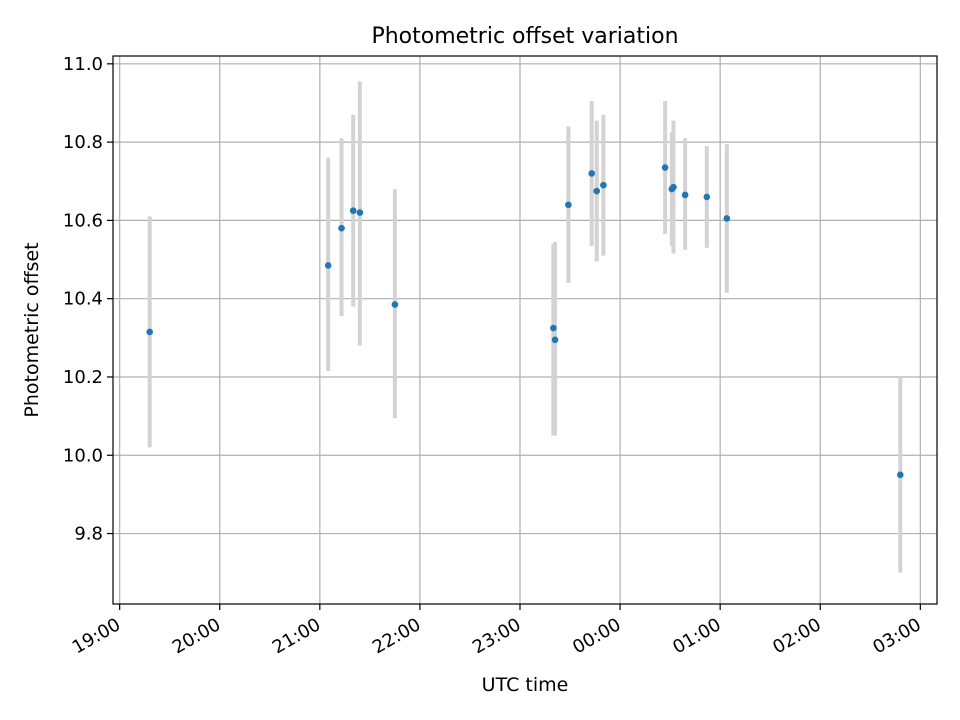 This screenshot has width=960, height=720. Describe the element at coordinates (525, 685) in the screenshot. I see `x-axis-label: UTC time` at that location.